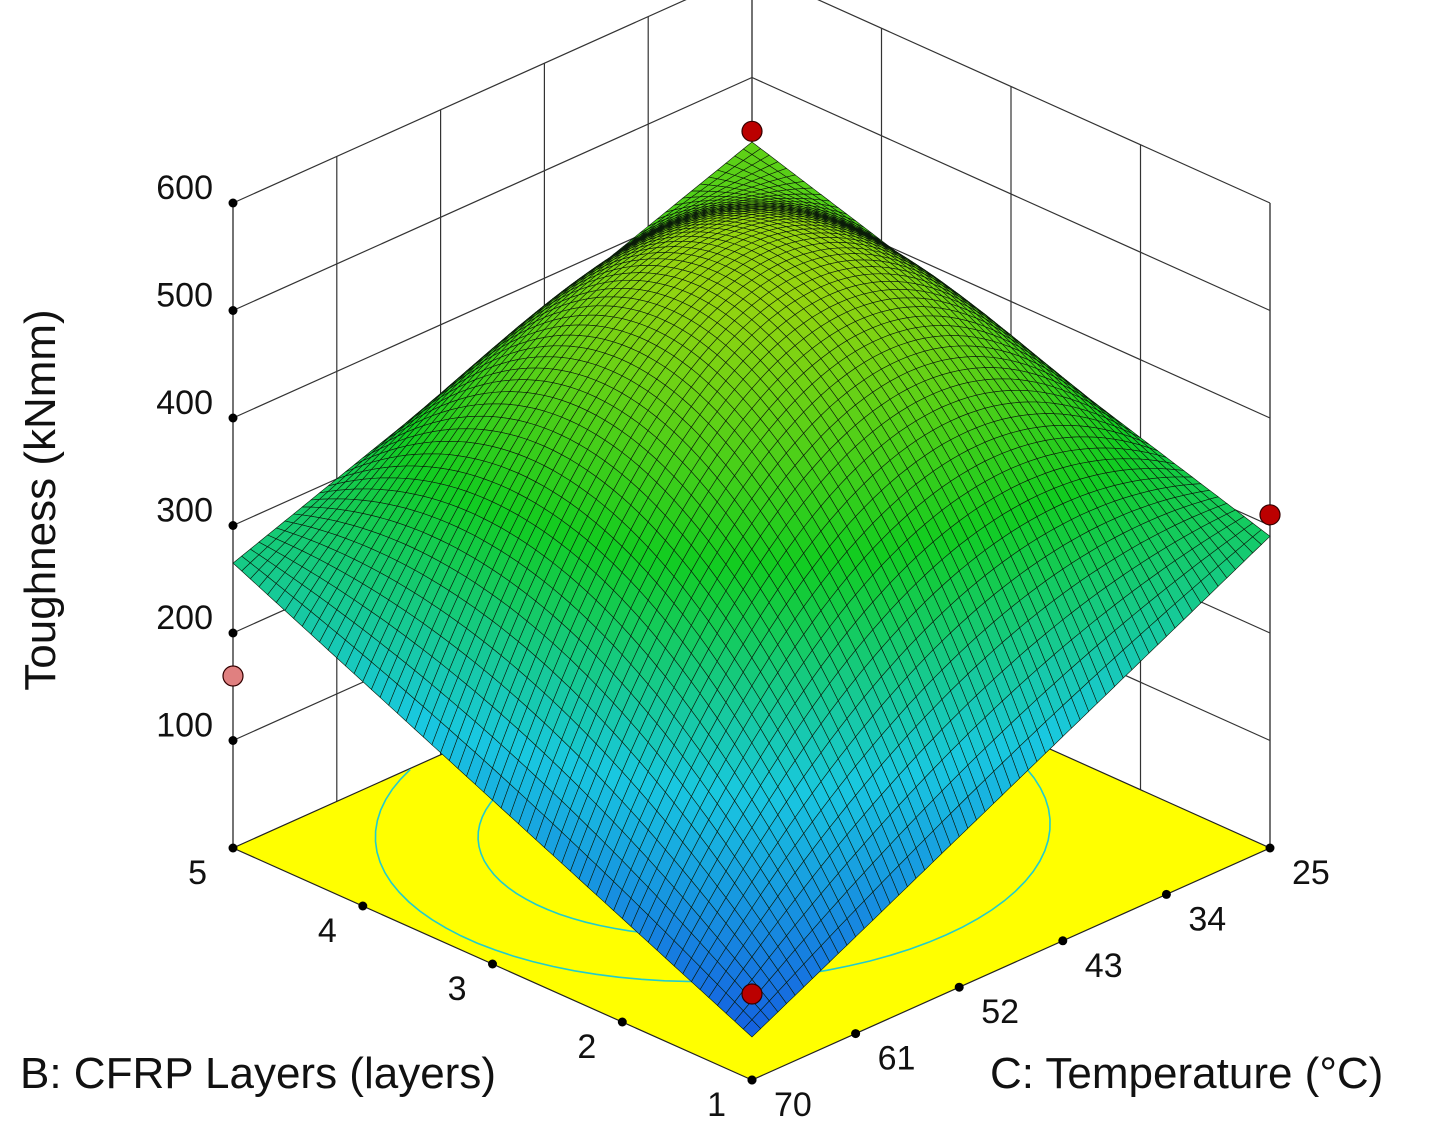 This screenshot has width=1451, height=1142. I want to click on surface-cell, so click(752, 1028).